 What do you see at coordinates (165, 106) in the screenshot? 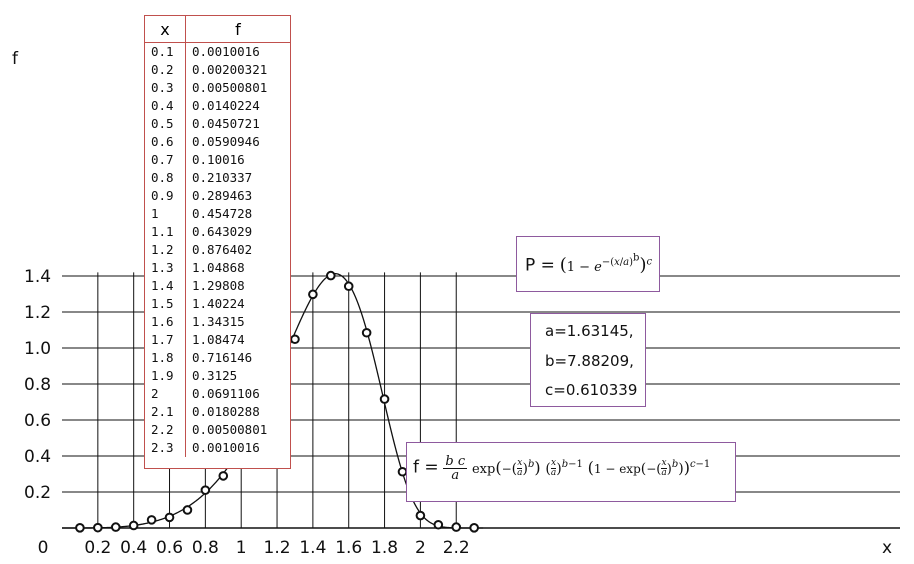
I see `table-cell-x: 0.4` at bounding box center [165, 106].